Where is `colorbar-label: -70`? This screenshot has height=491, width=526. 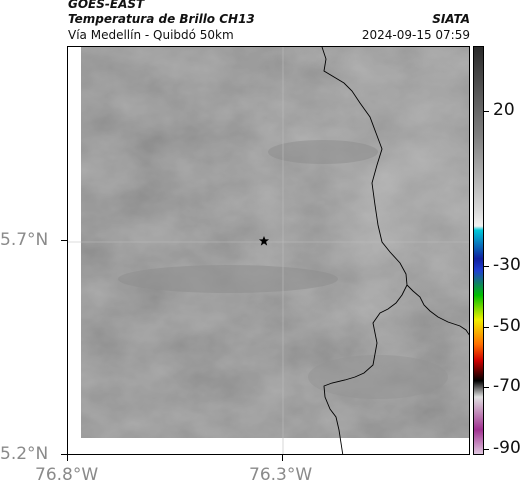 colorbar-label: -70 is located at coordinates (507, 386).